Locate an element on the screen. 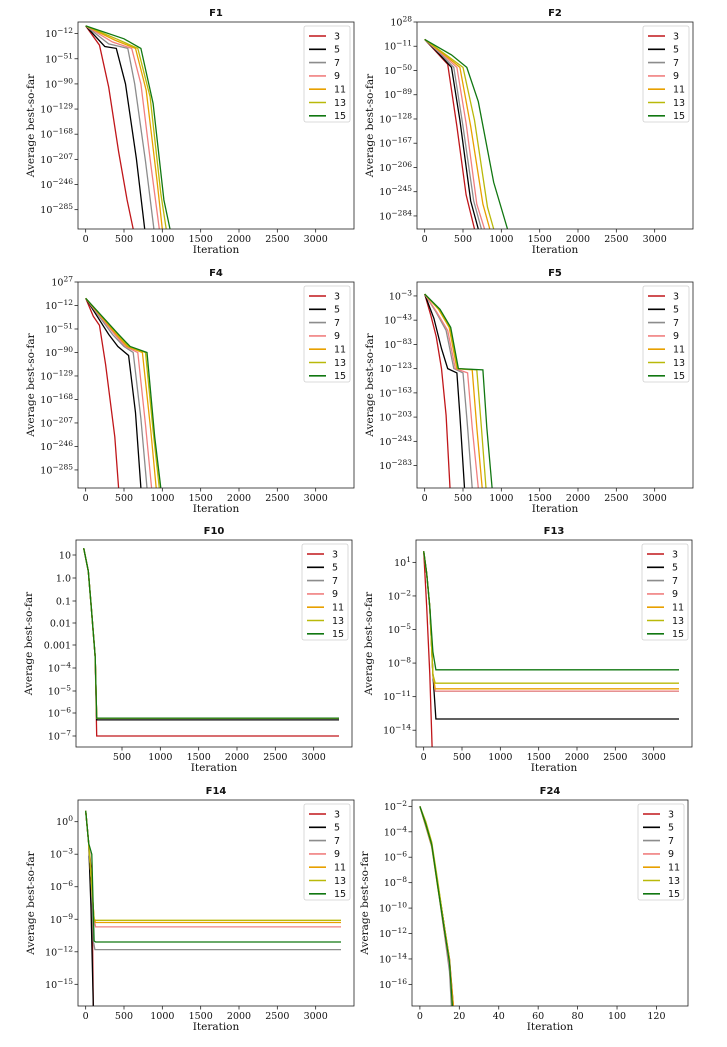 This screenshot has height=1047, width=727. y-tick-label: 10⁻² is located at coordinates (399, 595).